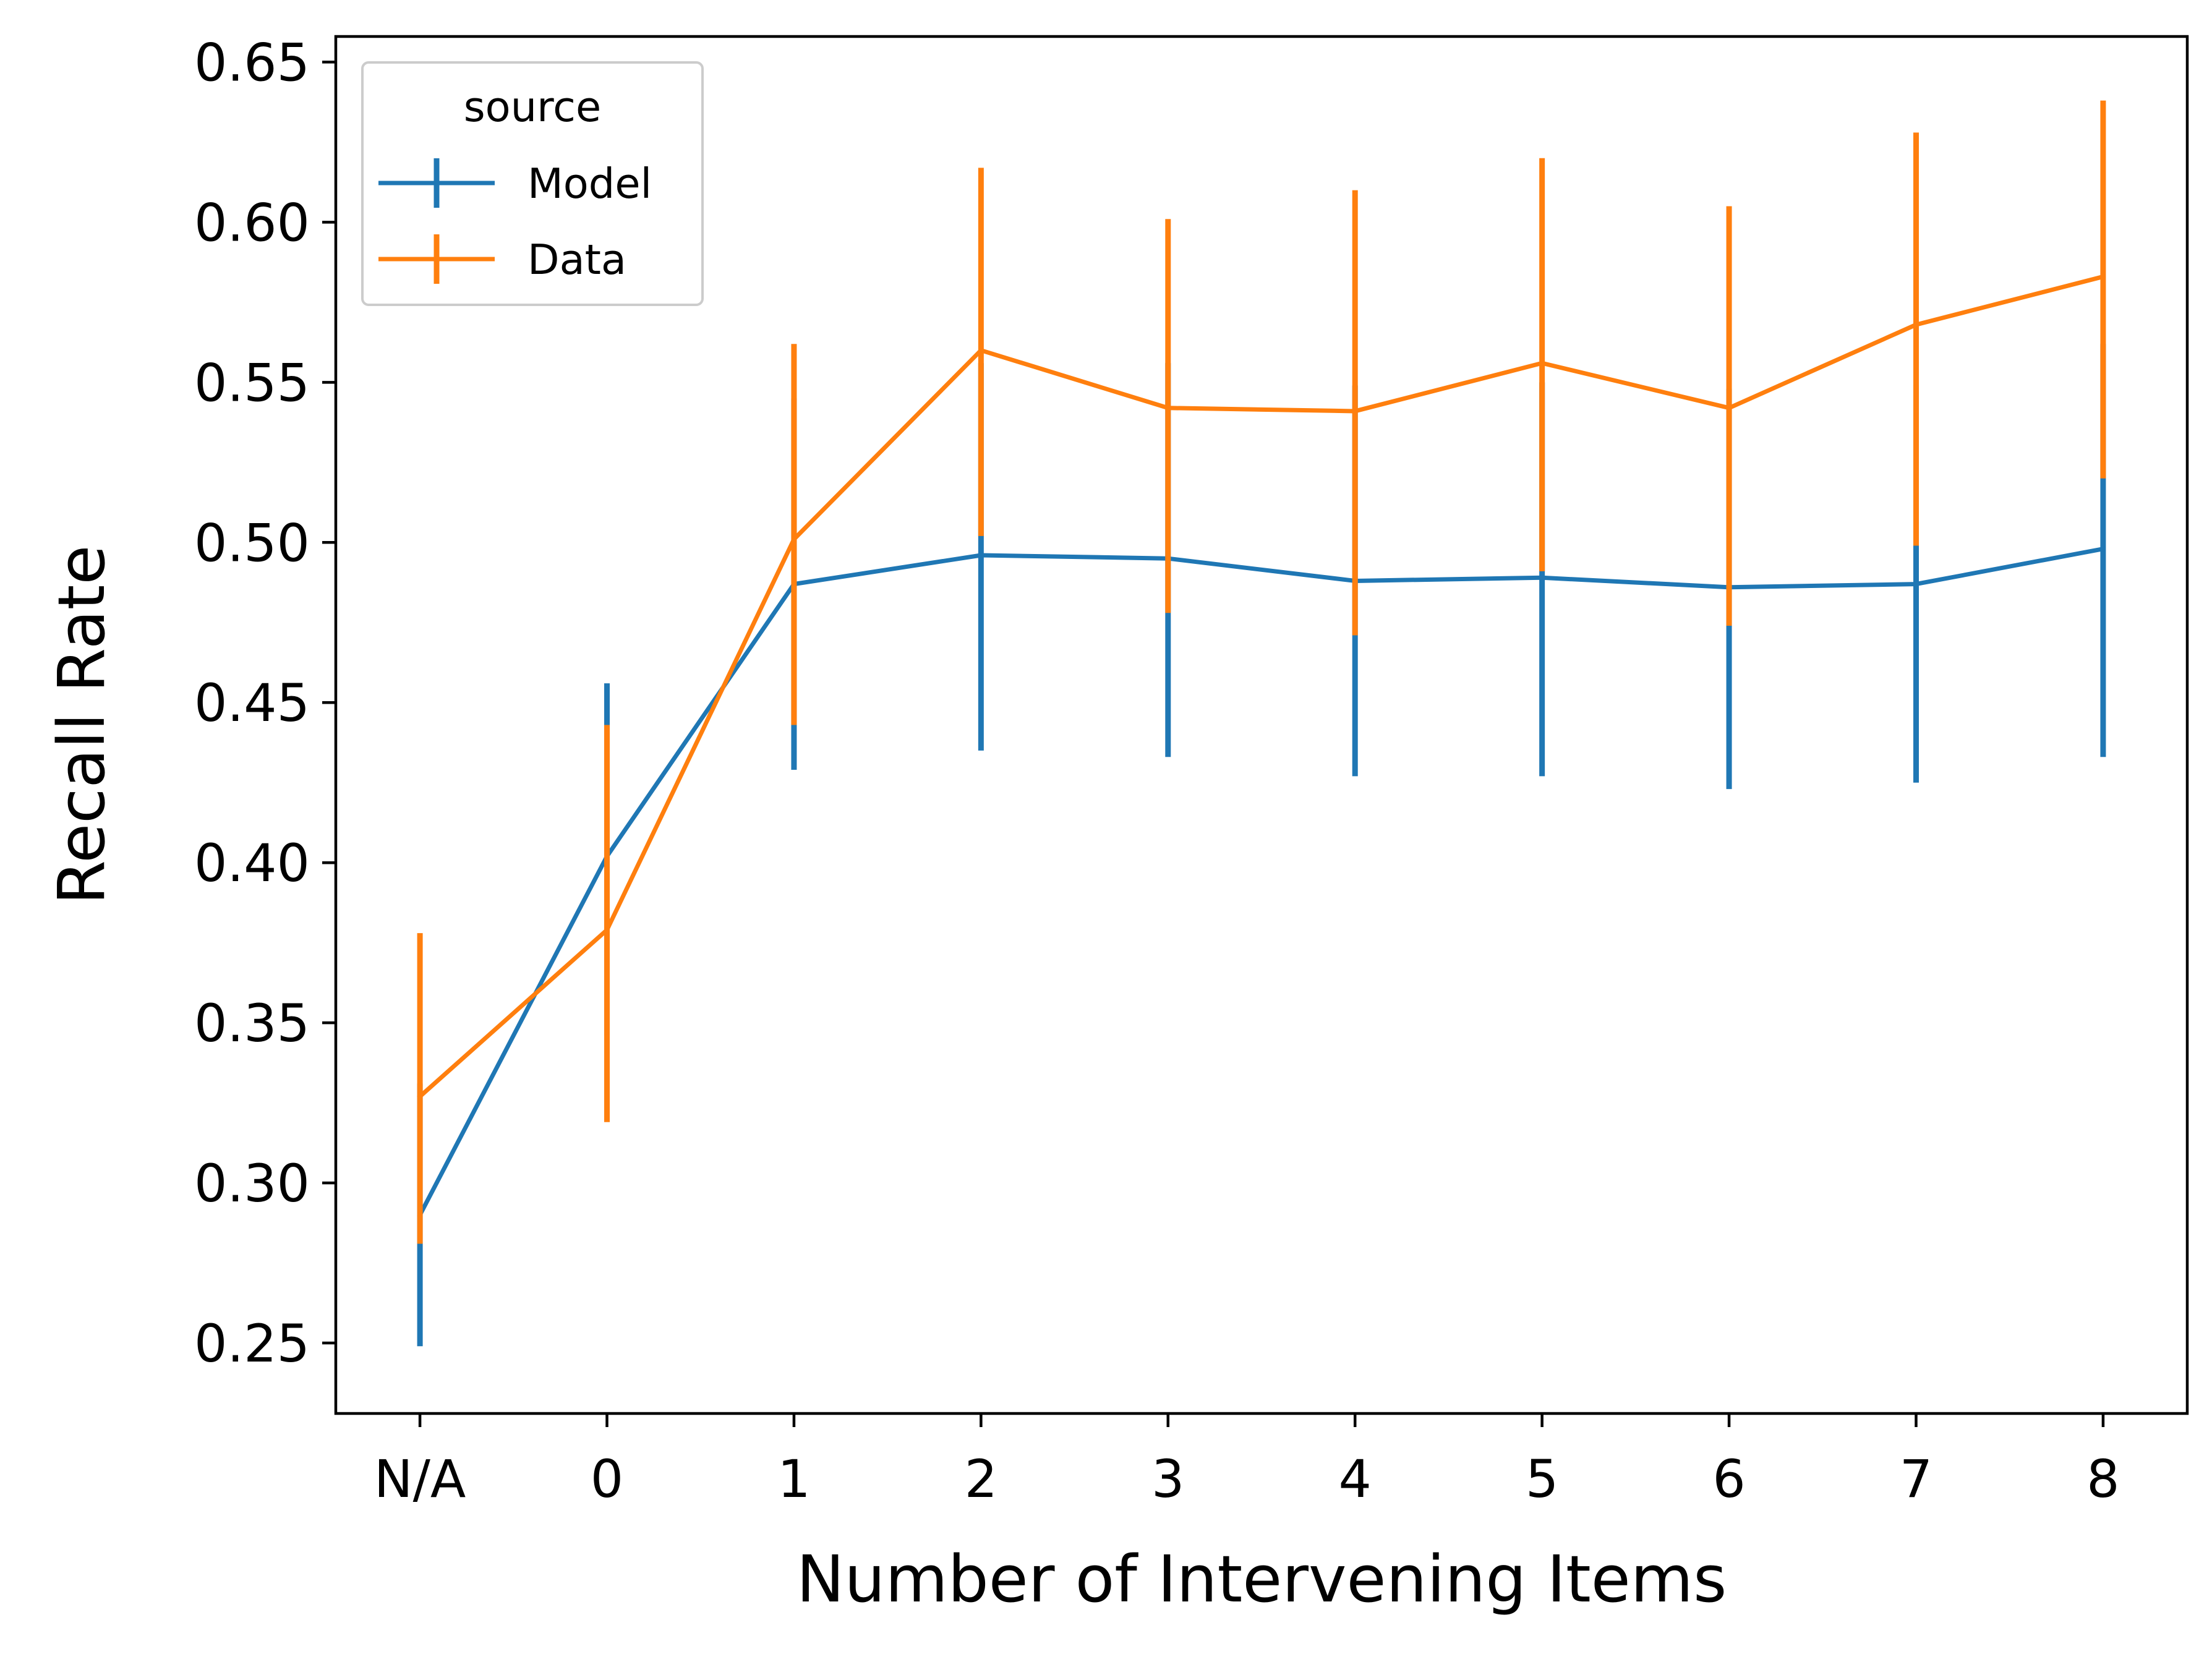 This screenshot has height=1654, width=2212. What do you see at coordinates (981, 1479) in the screenshot?
I see `x-tick-label: 2` at bounding box center [981, 1479].